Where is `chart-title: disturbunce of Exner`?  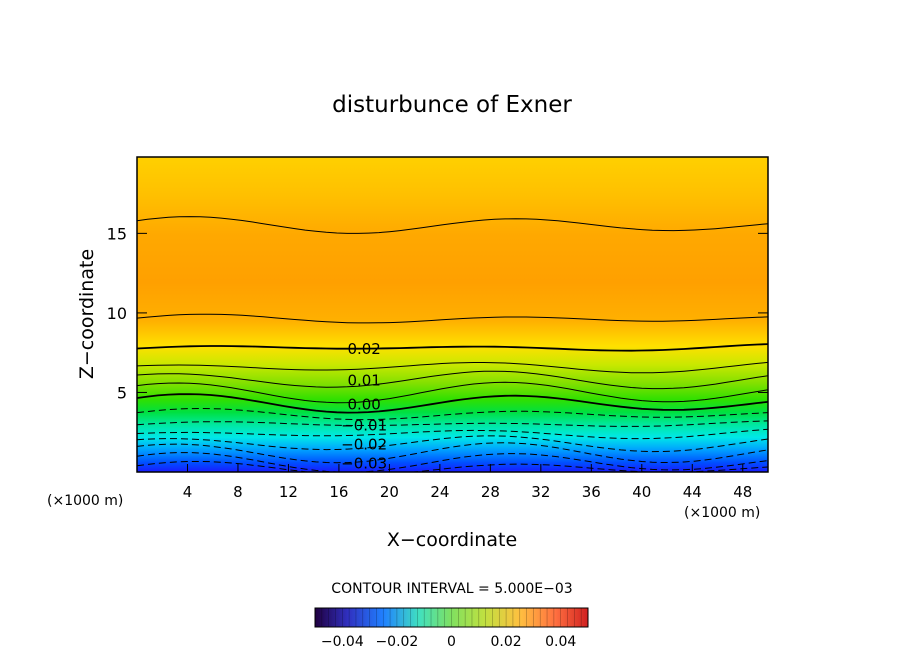 chart-title: disturbunce of Exner is located at coordinates (452, 105).